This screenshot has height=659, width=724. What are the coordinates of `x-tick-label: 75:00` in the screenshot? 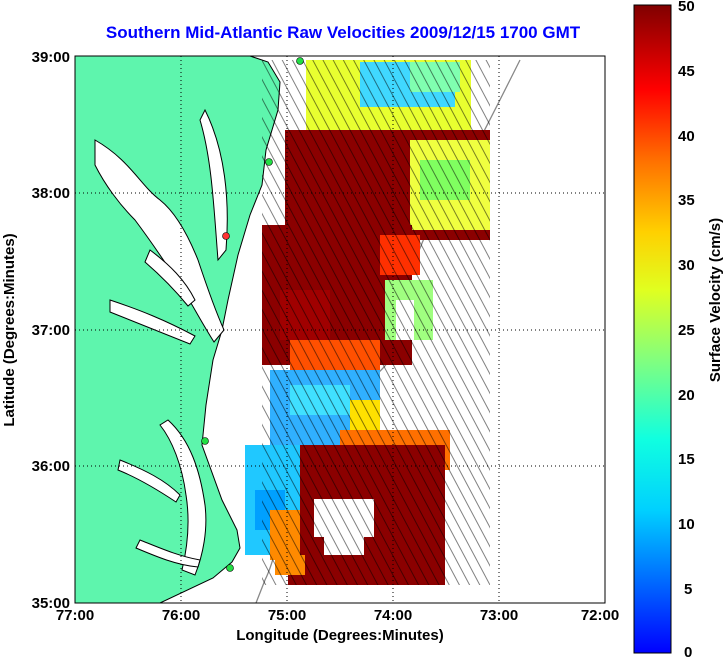 It's located at (287, 615).